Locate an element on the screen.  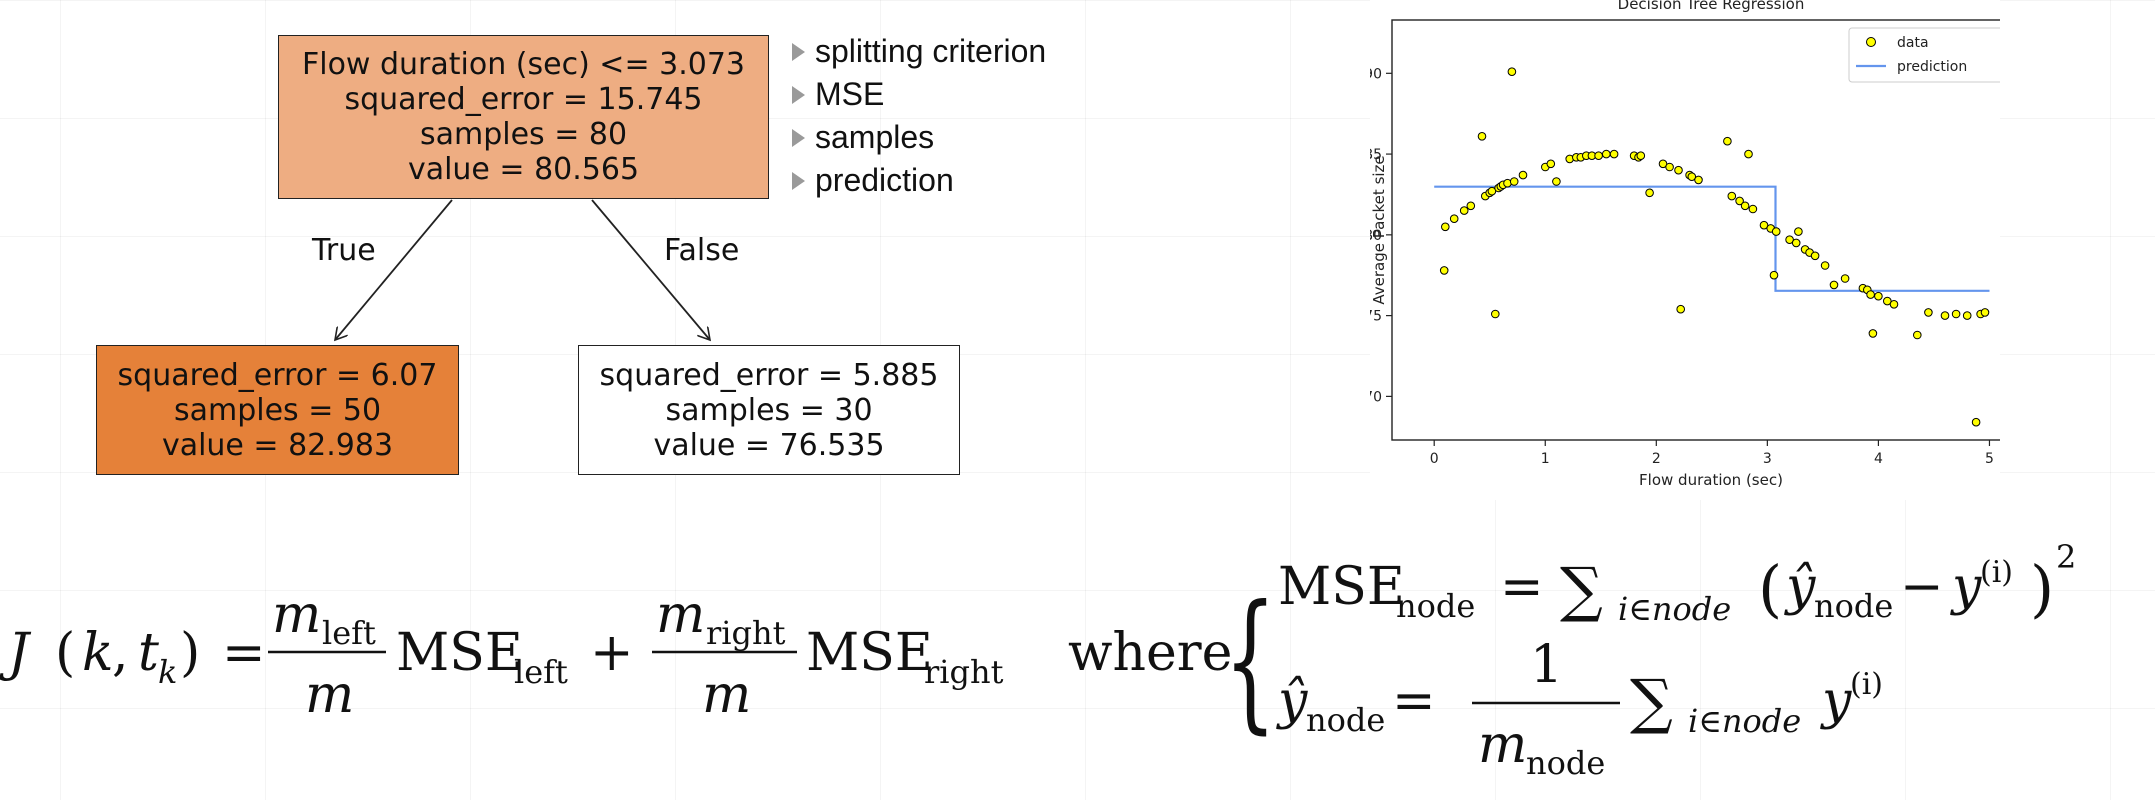
formula-t: t is located at coordinates (148, 653).